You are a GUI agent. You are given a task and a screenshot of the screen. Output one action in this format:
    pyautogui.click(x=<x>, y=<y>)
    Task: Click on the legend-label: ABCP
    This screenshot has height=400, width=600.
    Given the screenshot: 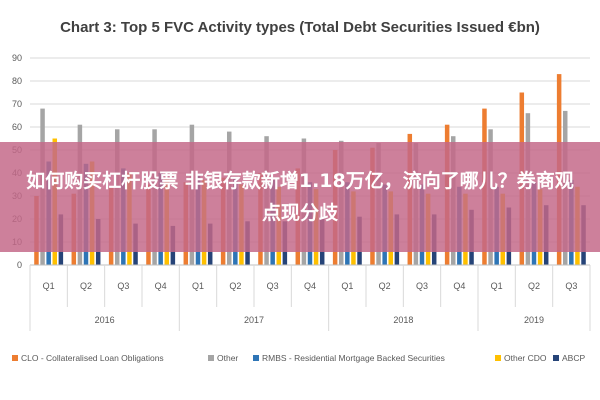 What is the action you would take?
    pyautogui.click(x=573, y=358)
    